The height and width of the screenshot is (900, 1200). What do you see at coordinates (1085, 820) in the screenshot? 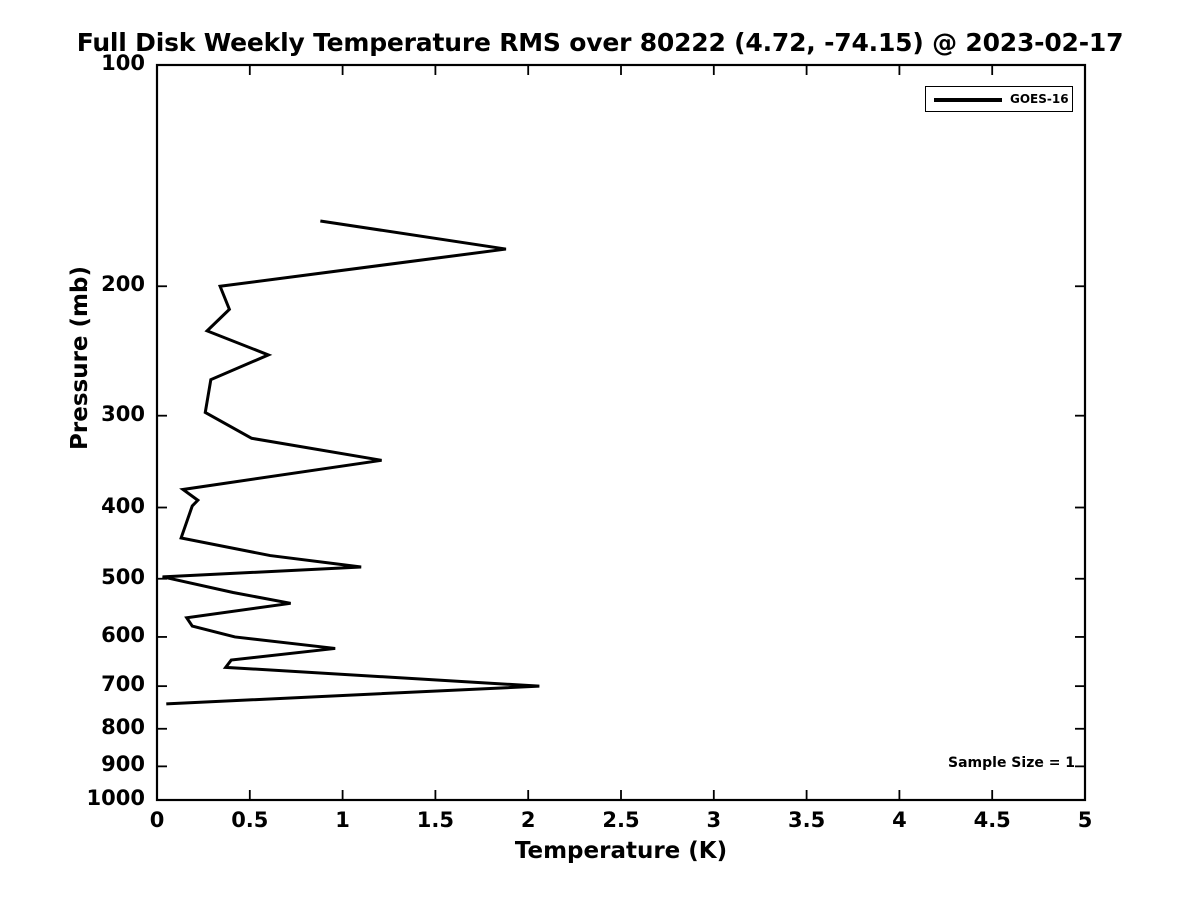
I see `x-tick-label-5: 5` at bounding box center [1085, 820].